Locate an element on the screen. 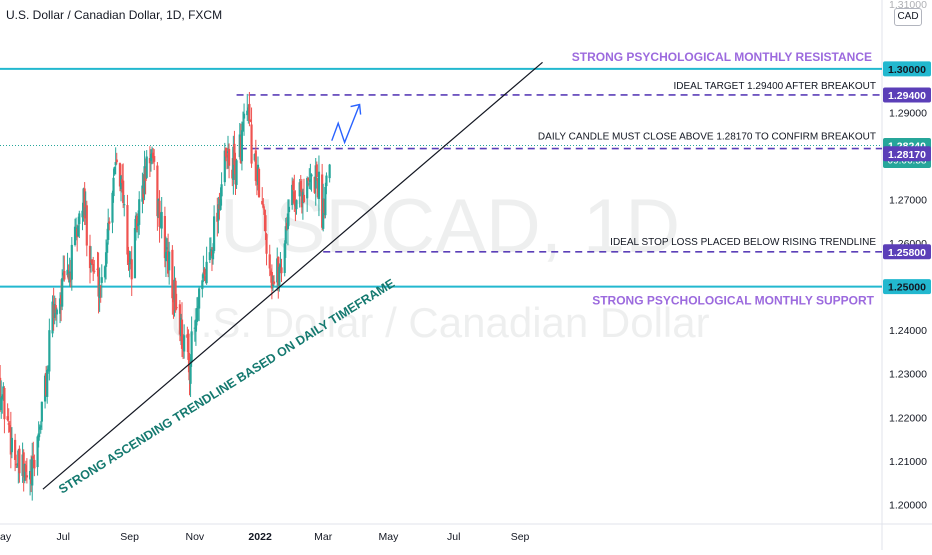 The width and height of the screenshot is (932, 555). y-tick-label: 1.29000 is located at coordinates (908, 113).